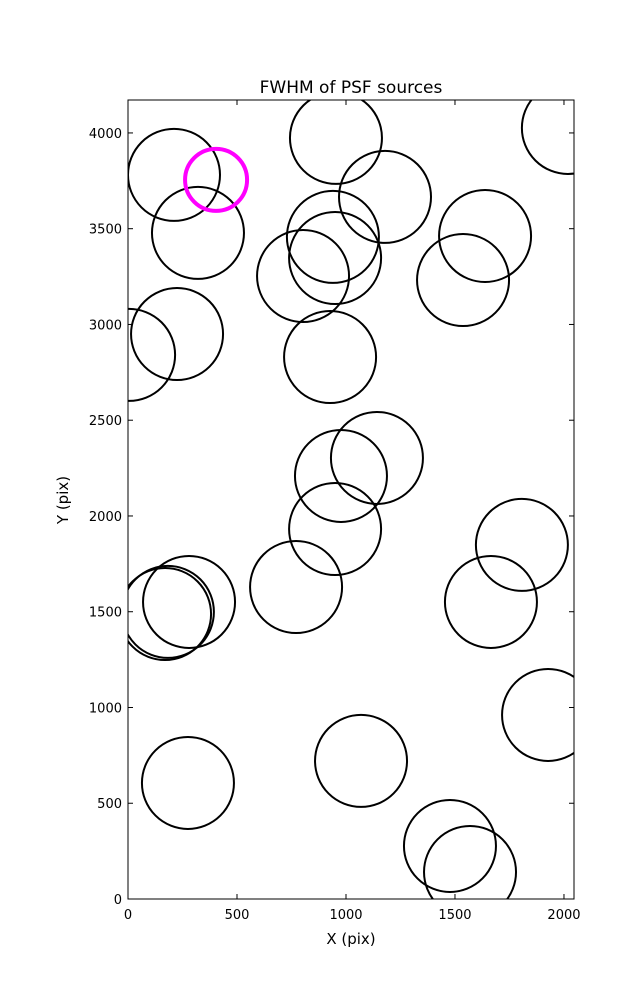  Describe the element at coordinates (63, 500) in the screenshot. I see `y-axis-label: Y (pix)` at that location.